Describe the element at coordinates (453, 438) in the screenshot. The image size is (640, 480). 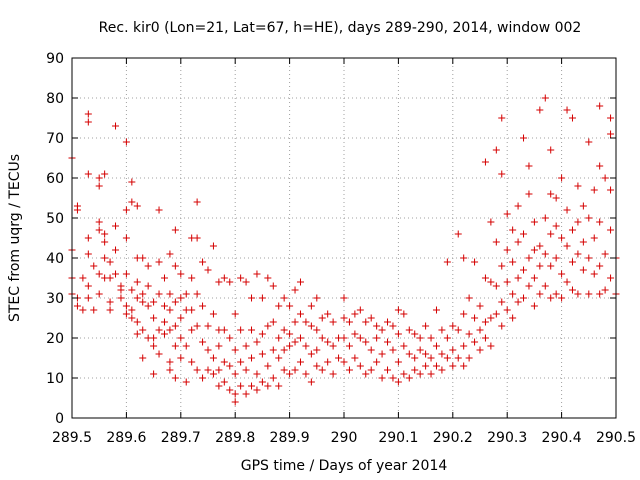
I see `x-tick-label: 290.2` at that location.